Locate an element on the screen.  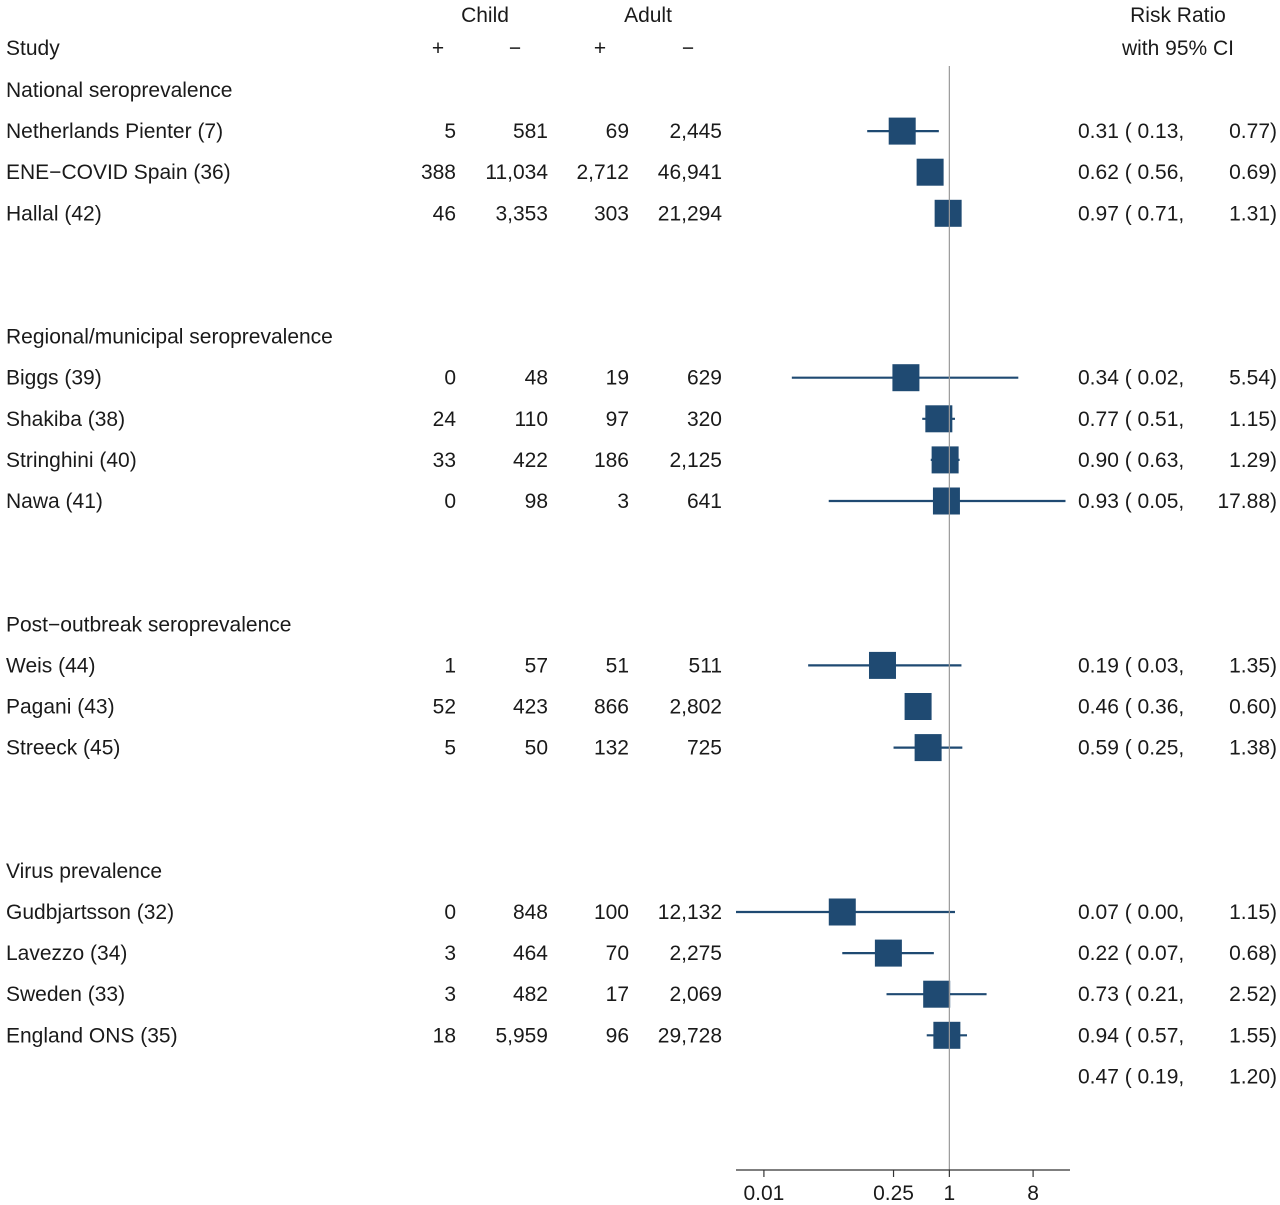
pooled-ci-text: 0.47 ( 0.19, is located at coordinates (1131, 1076).